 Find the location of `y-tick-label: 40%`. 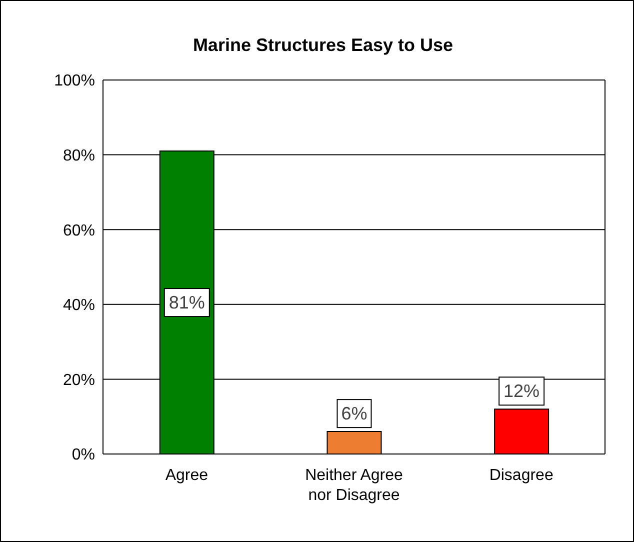

y-tick-label: 40% is located at coordinates (78, 305).